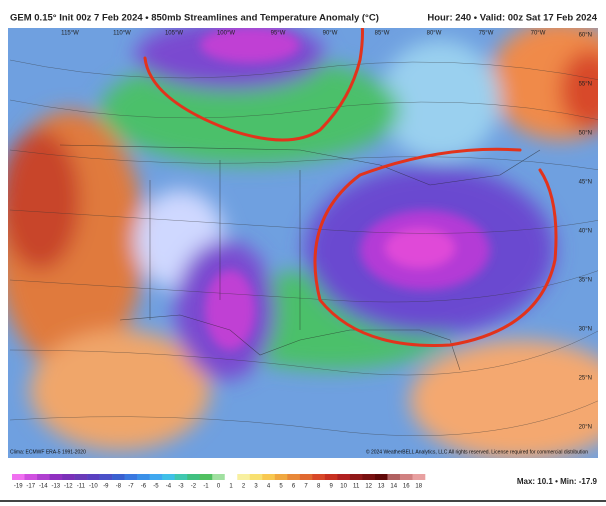 Image resolution: width=606 pixels, height=506 pixels. I want to click on valid-time: Hour: 240 • Valid: 00z Sat 17 Feb 2024, so click(512, 18).